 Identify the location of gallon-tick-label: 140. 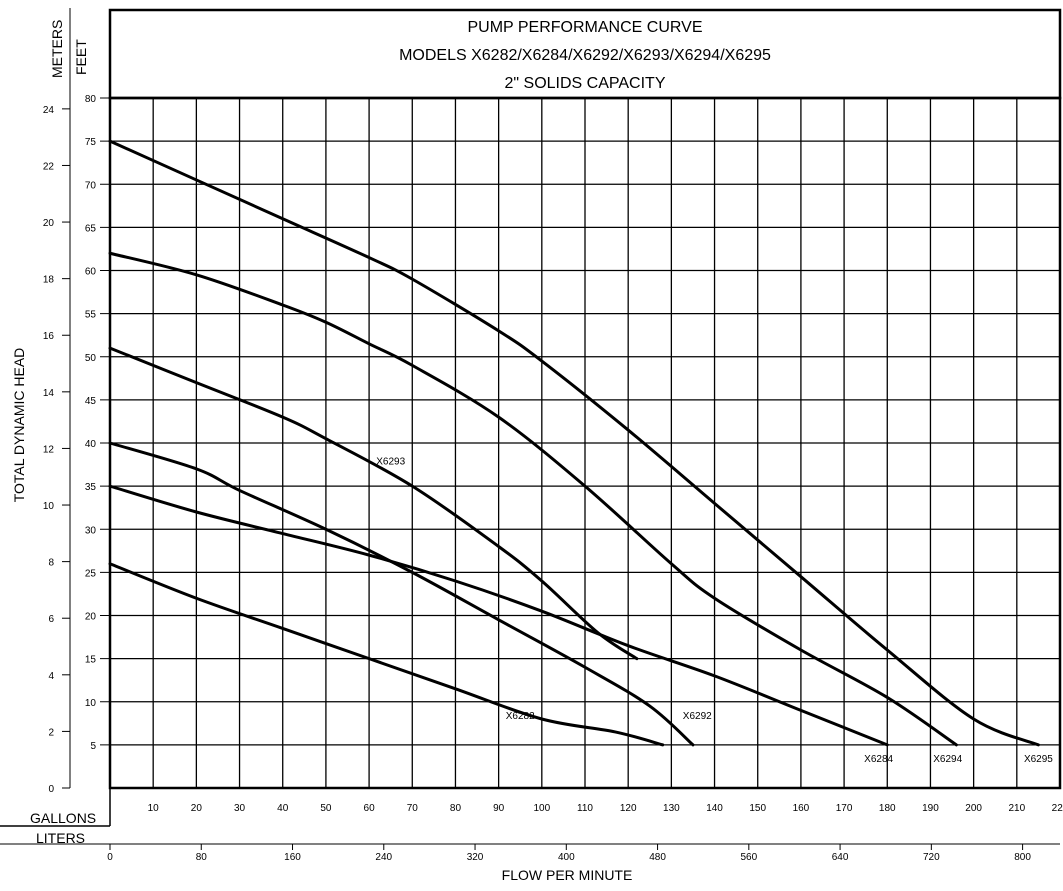
(714, 808).